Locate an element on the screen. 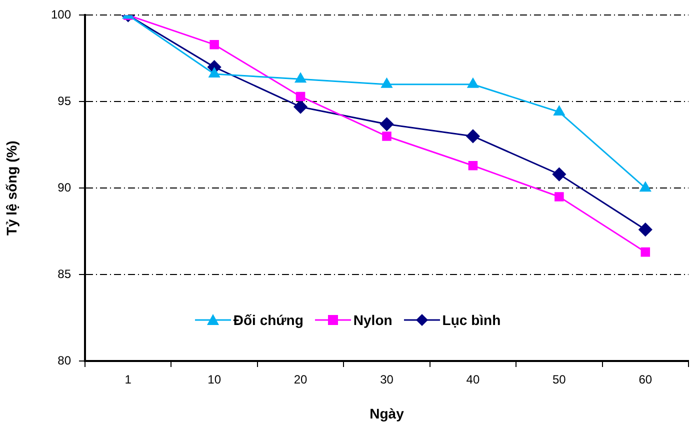  x-tick-label: 60 is located at coordinates (645, 379).